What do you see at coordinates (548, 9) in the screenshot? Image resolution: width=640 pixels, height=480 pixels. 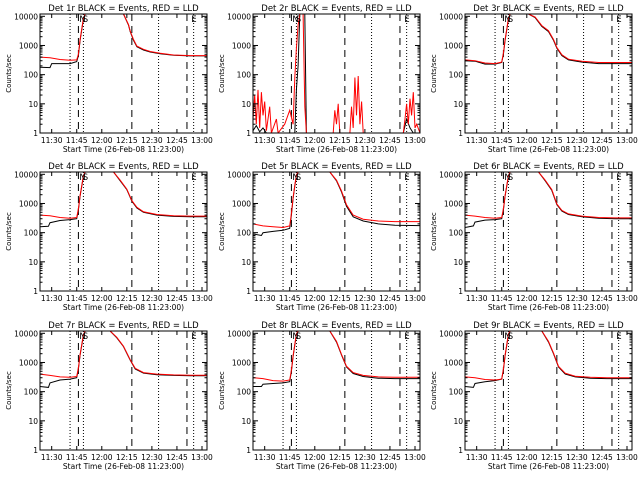 I see `panel-title: Det 3r BLACK = Events, RED = LLD` at bounding box center [548, 9].